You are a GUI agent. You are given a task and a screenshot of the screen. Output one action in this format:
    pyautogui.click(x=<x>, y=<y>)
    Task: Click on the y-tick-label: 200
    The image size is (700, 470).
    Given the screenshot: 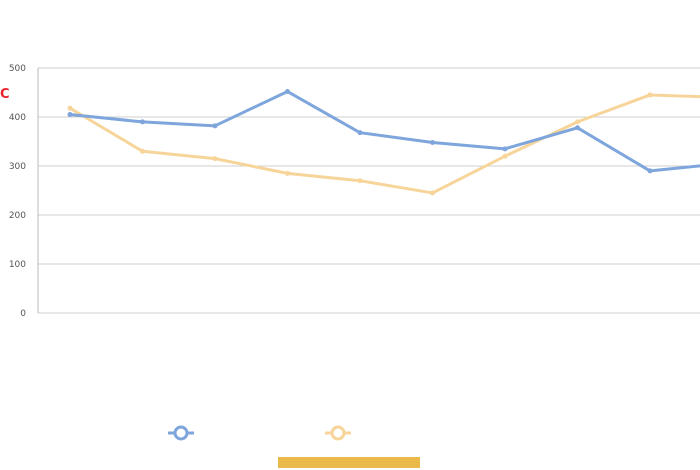 What is the action you would take?
    pyautogui.click(x=17, y=216)
    